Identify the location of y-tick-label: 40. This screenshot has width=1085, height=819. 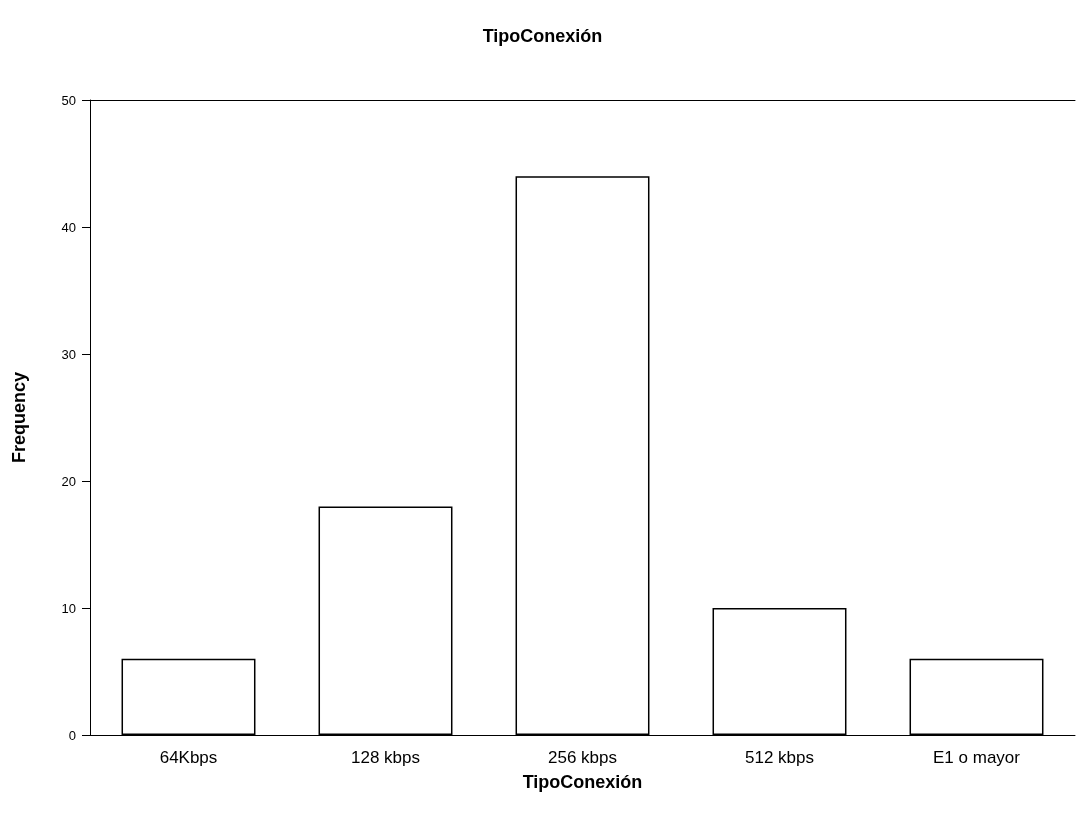
(68, 227).